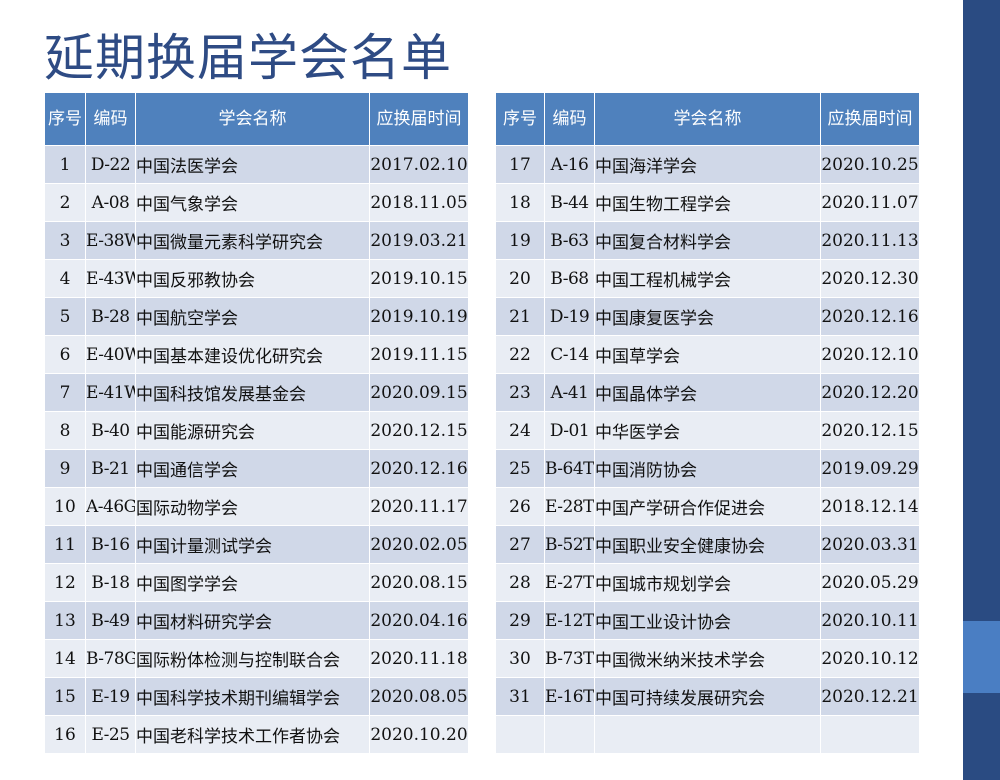 Image resolution: width=1000 pixels, height=780 pixels. Describe the element at coordinates (707, 468) in the screenshot. I see `cell-name: 中国消防协会` at that location.